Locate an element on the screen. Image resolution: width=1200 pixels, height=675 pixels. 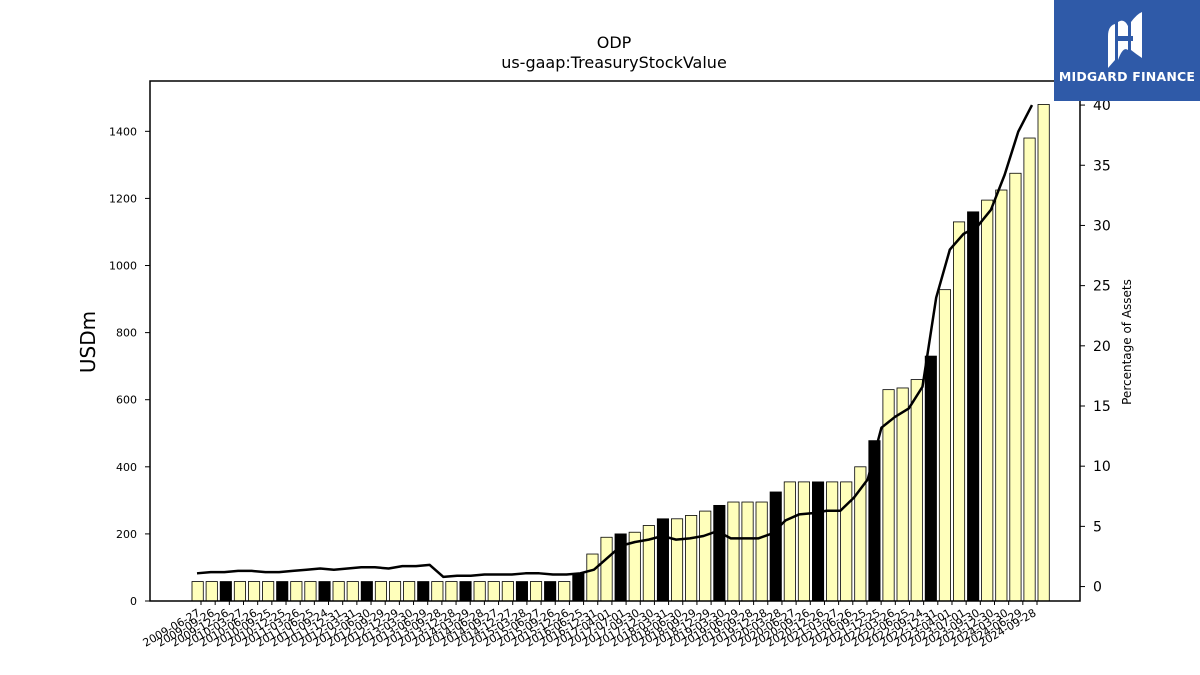
y2-tick-label: 5 is located at coordinates (1097, 527).